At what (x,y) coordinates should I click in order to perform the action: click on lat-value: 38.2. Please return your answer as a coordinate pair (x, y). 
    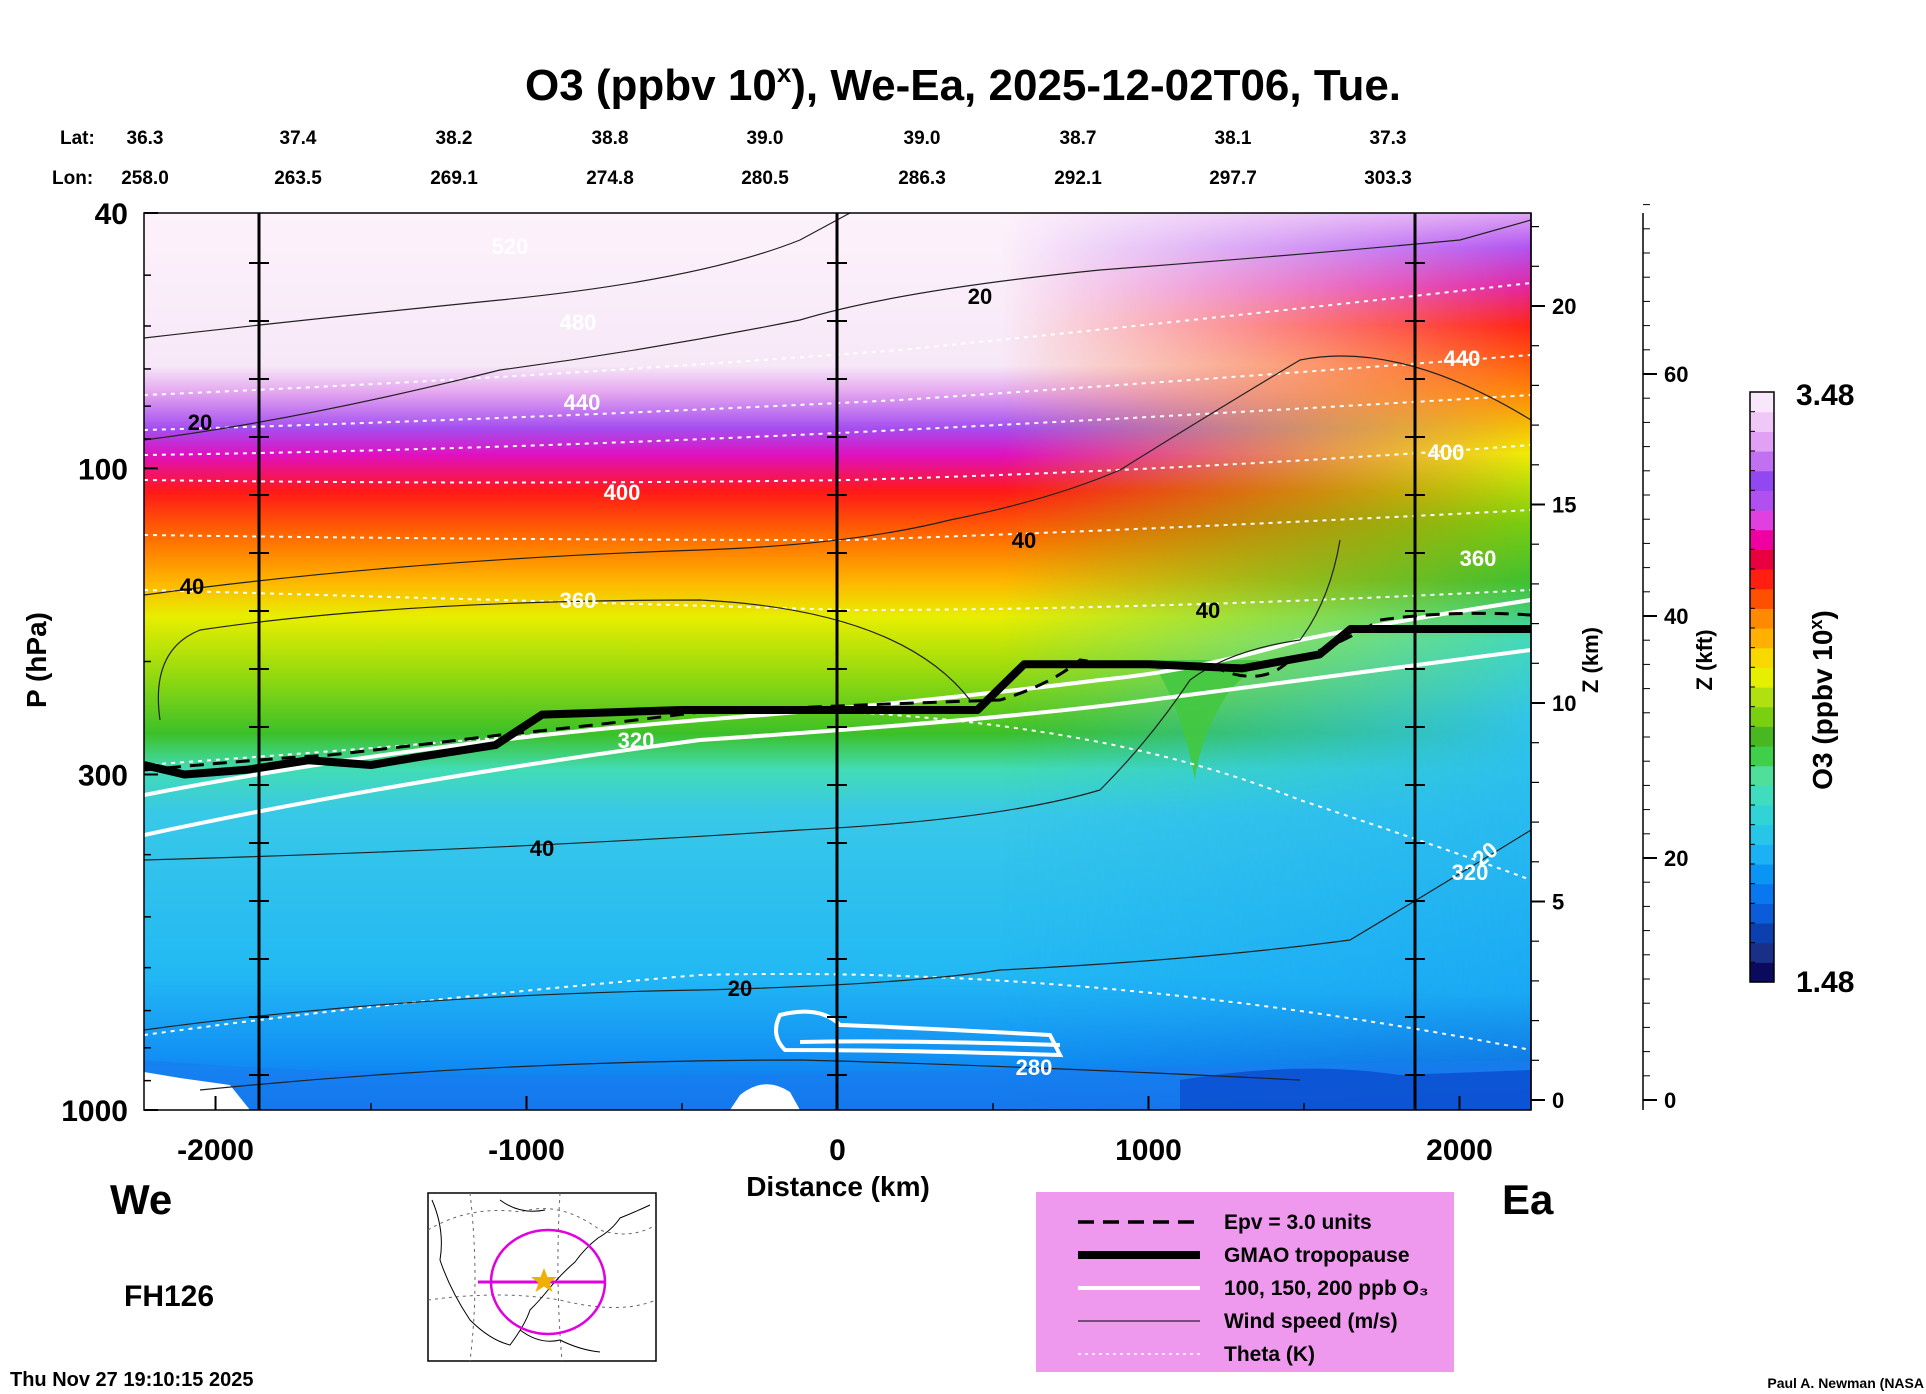
    Looking at the image, I should click on (454, 138).